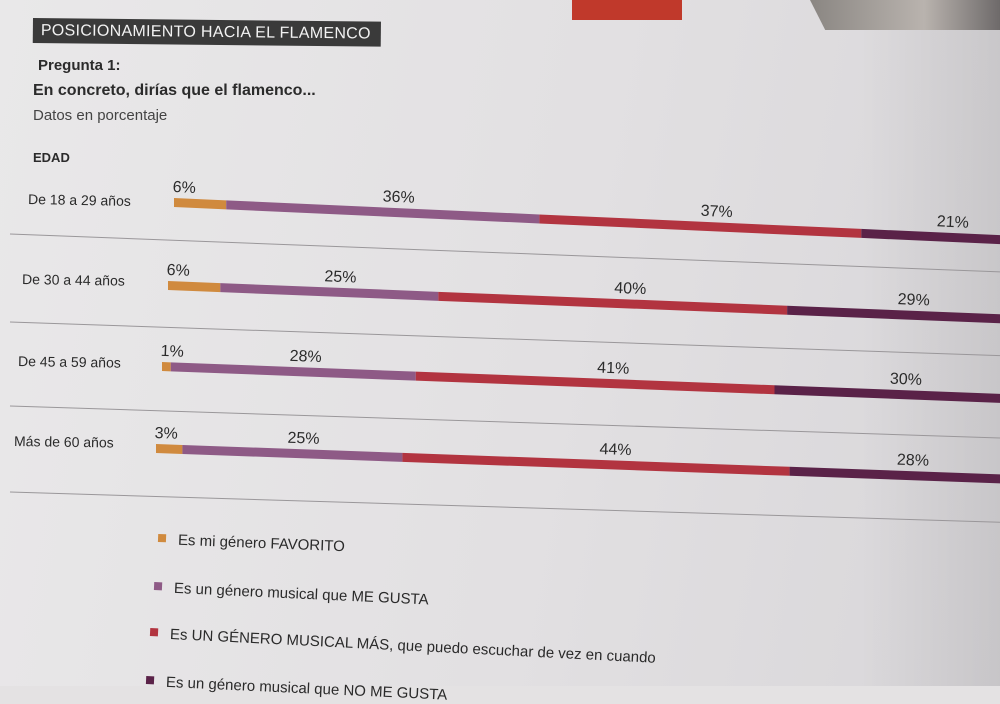 Image resolution: width=1000 pixels, height=704 pixels. What do you see at coordinates (69, 362) in the screenshot?
I see `category-label: De 45 a 59 años` at bounding box center [69, 362].